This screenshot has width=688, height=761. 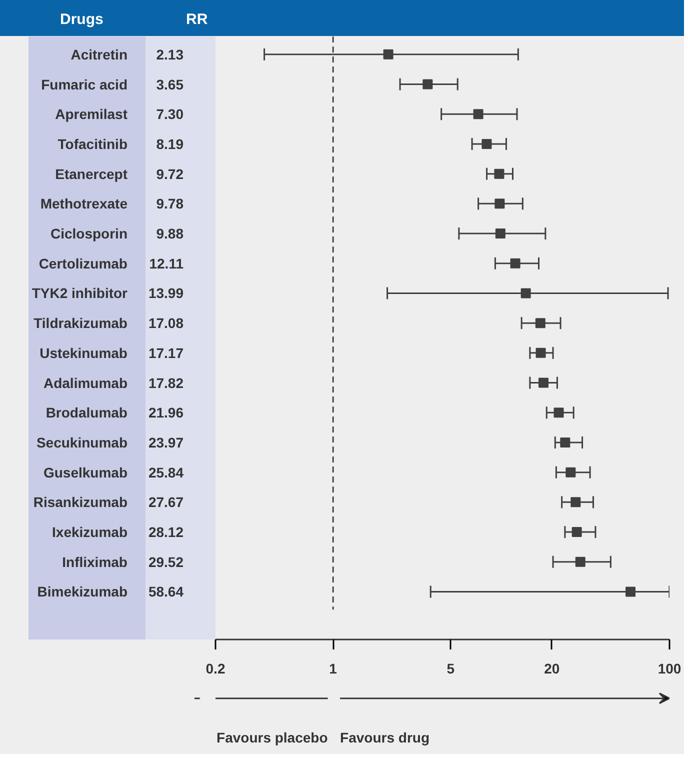 What do you see at coordinates (170, 84) in the screenshot?
I see `data-label: 3.65` at bounding box center [170, 84].